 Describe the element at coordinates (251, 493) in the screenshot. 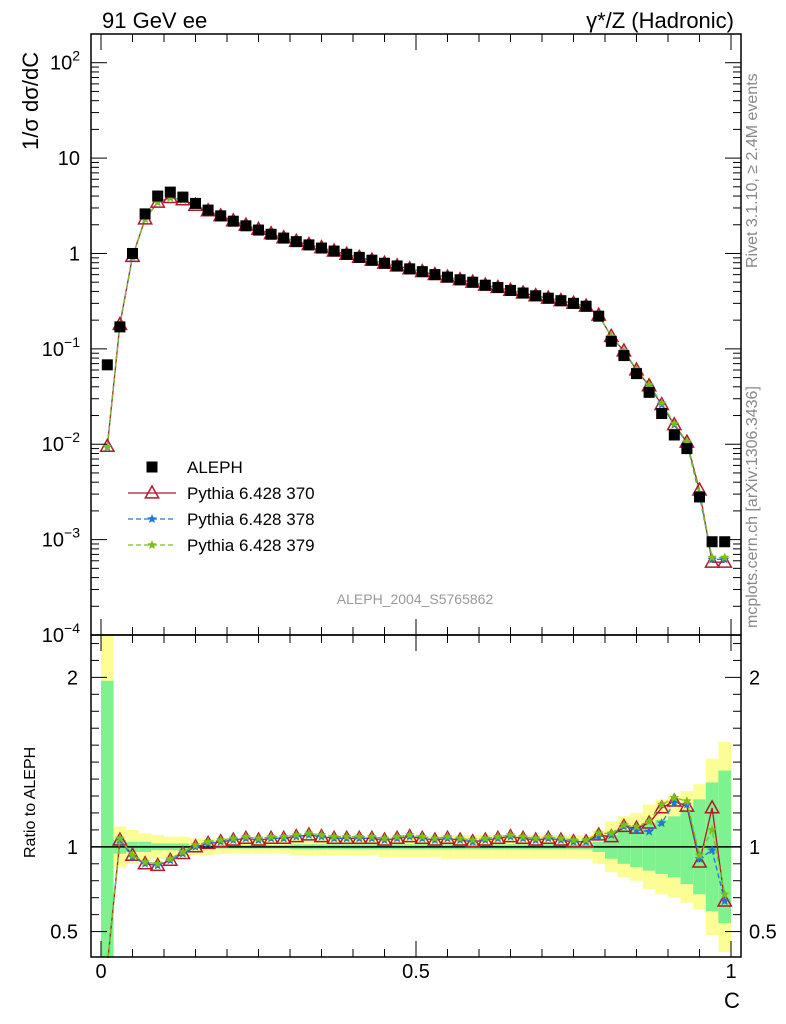

I see `legend-label: Pythia 6.428 370` at that location.